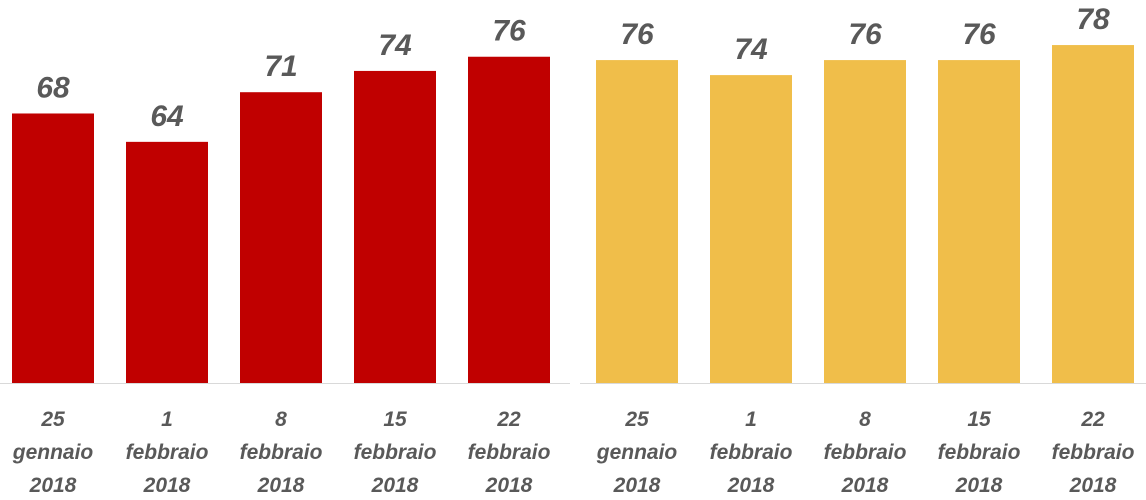 This screenshot has height=500, width=1146. I want to click on value-label: 71, so click(280, 66).